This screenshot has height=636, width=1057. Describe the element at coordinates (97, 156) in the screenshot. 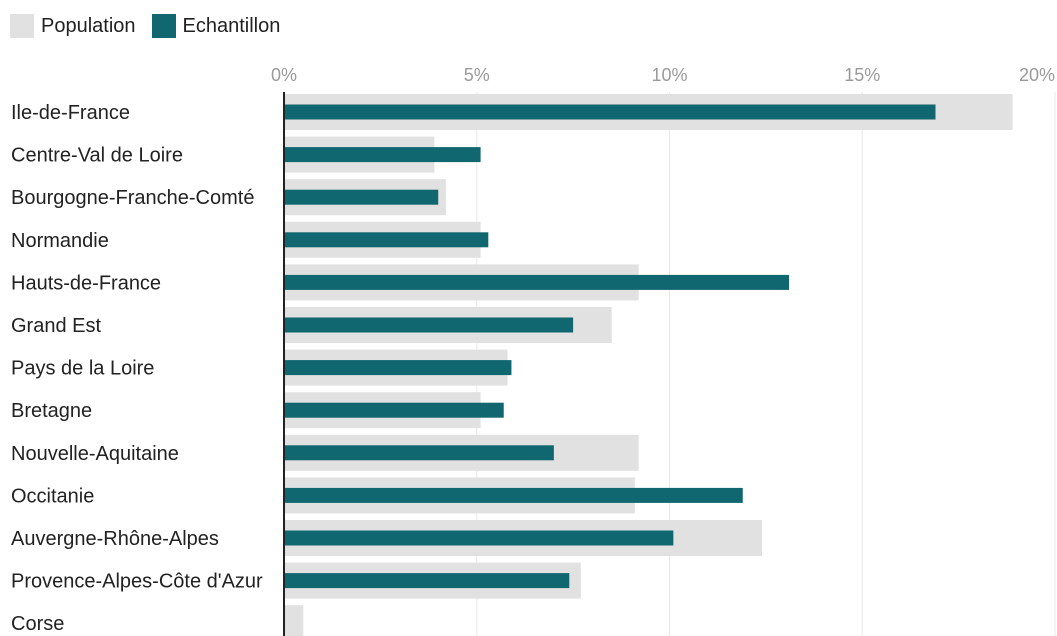

I see `category-label: Centre-Val de Loire` at that location.